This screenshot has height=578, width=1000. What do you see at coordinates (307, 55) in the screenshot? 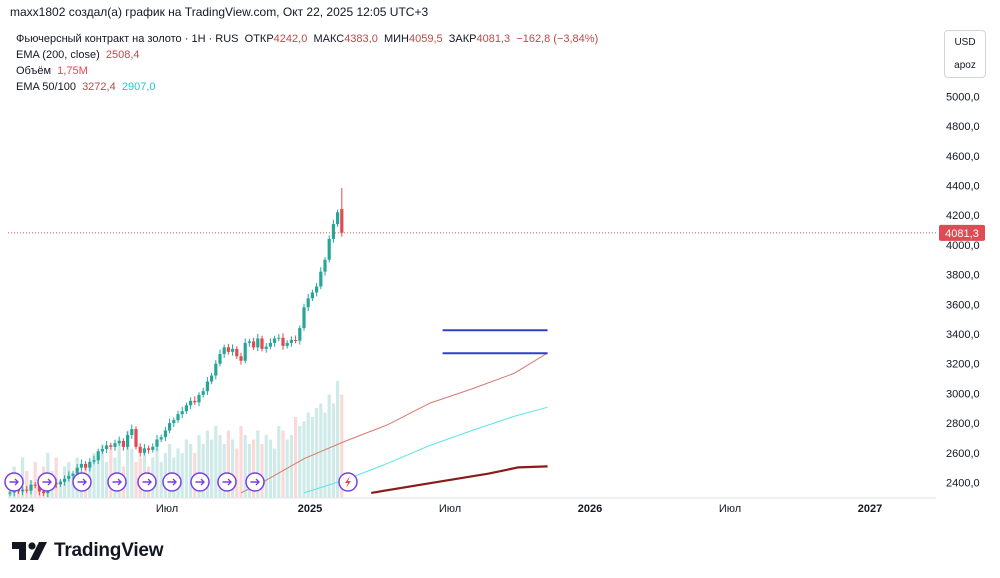
I see `legend-ema200-row: EMA (200, close) 2508,4` at bounding box center [307, 55].